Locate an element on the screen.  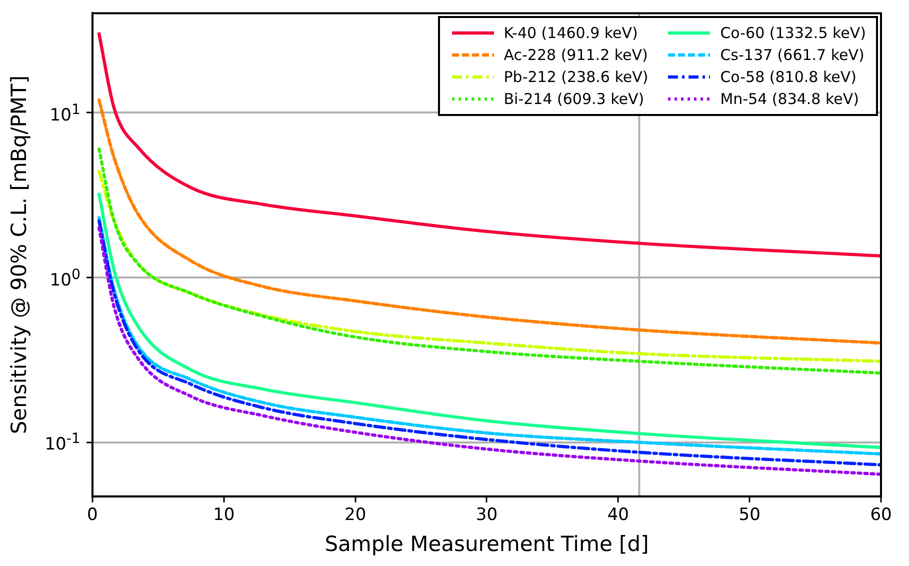
x-tick-label: 10 is located at coordinates (224, 515).